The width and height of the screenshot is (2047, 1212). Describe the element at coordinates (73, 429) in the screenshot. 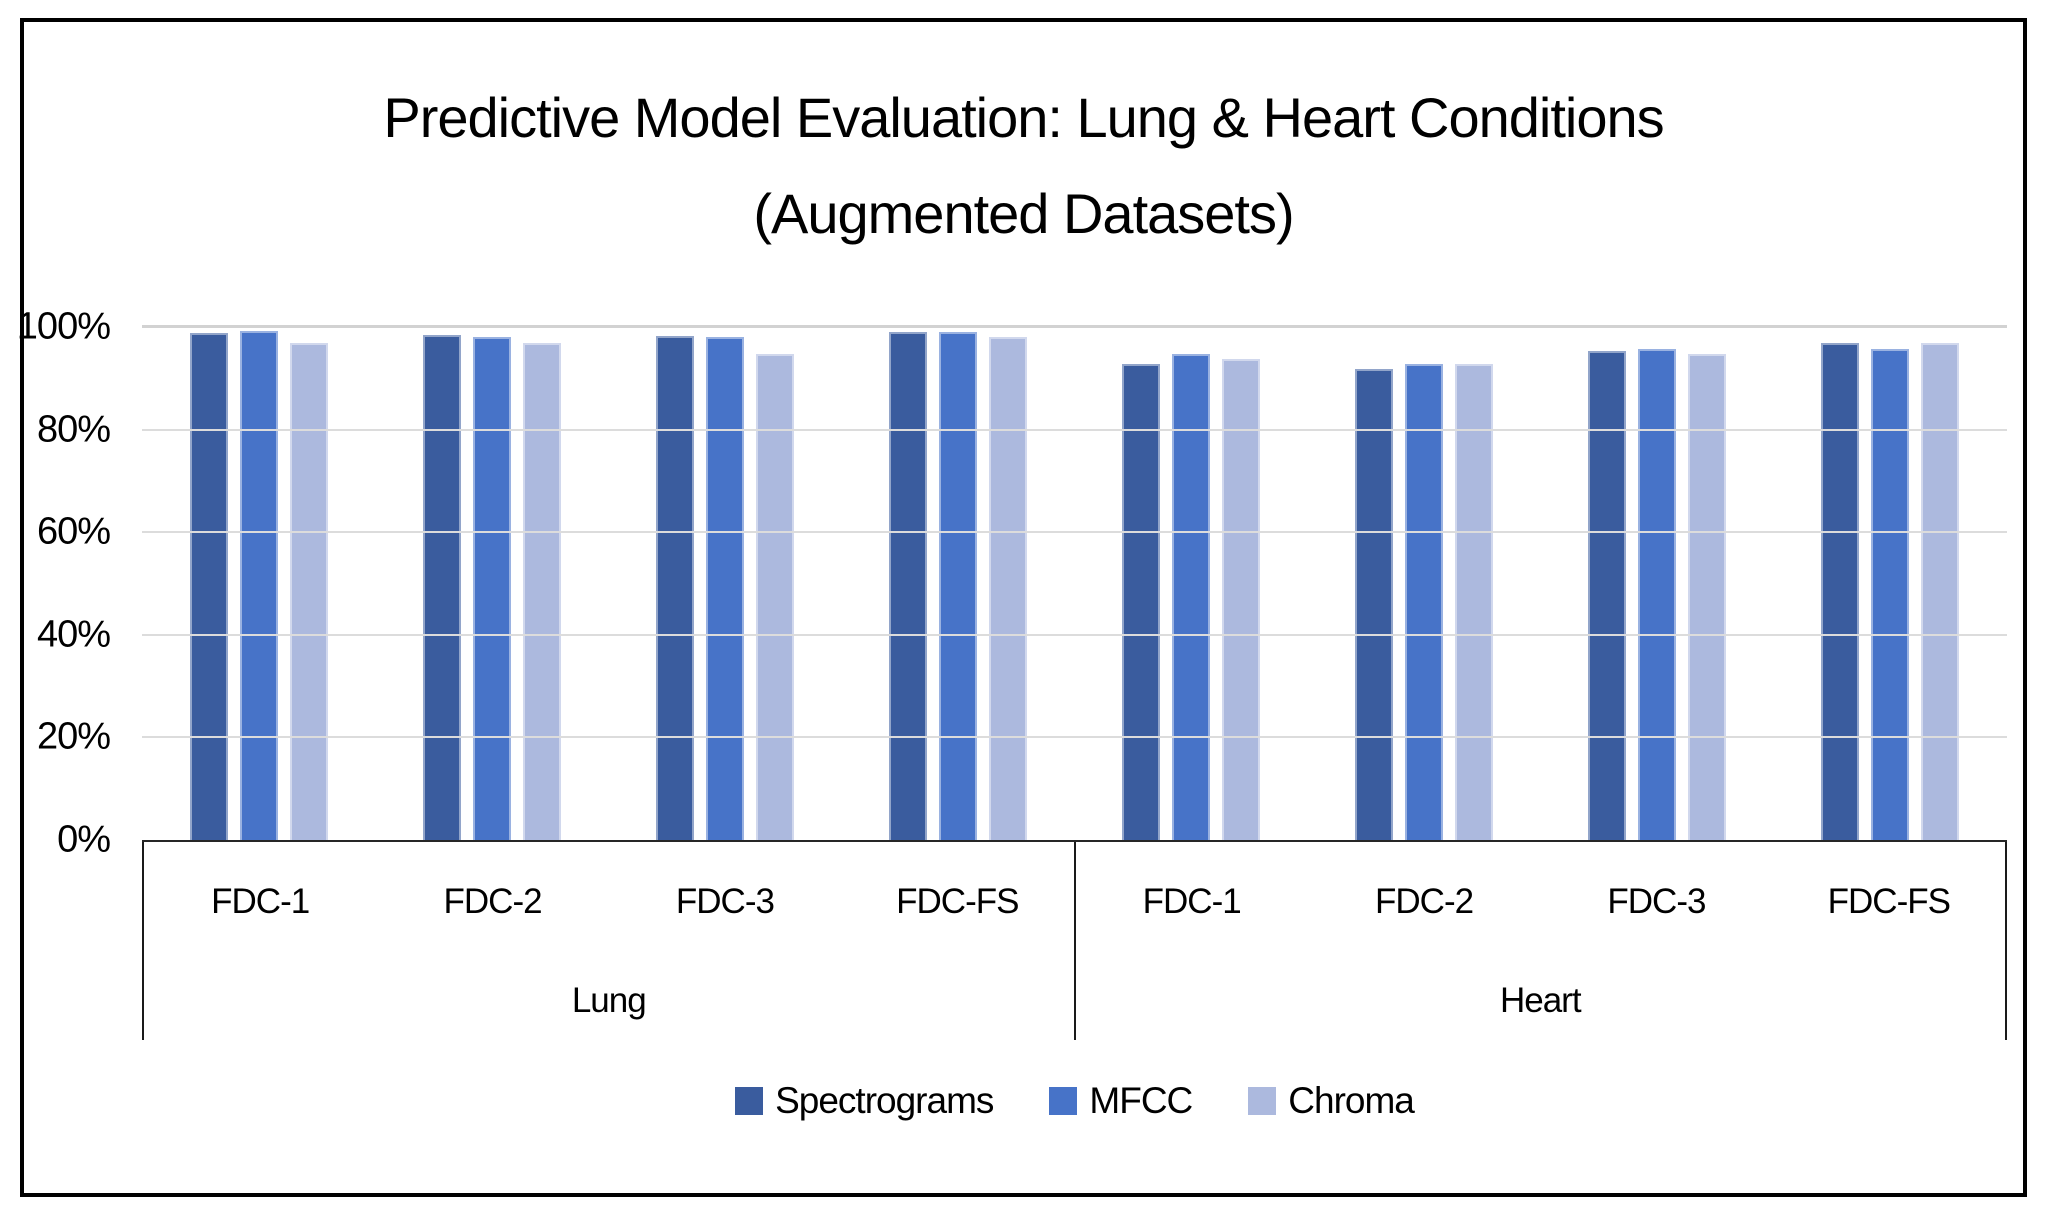

I see `y-tick-label-80: 80%` at that location.